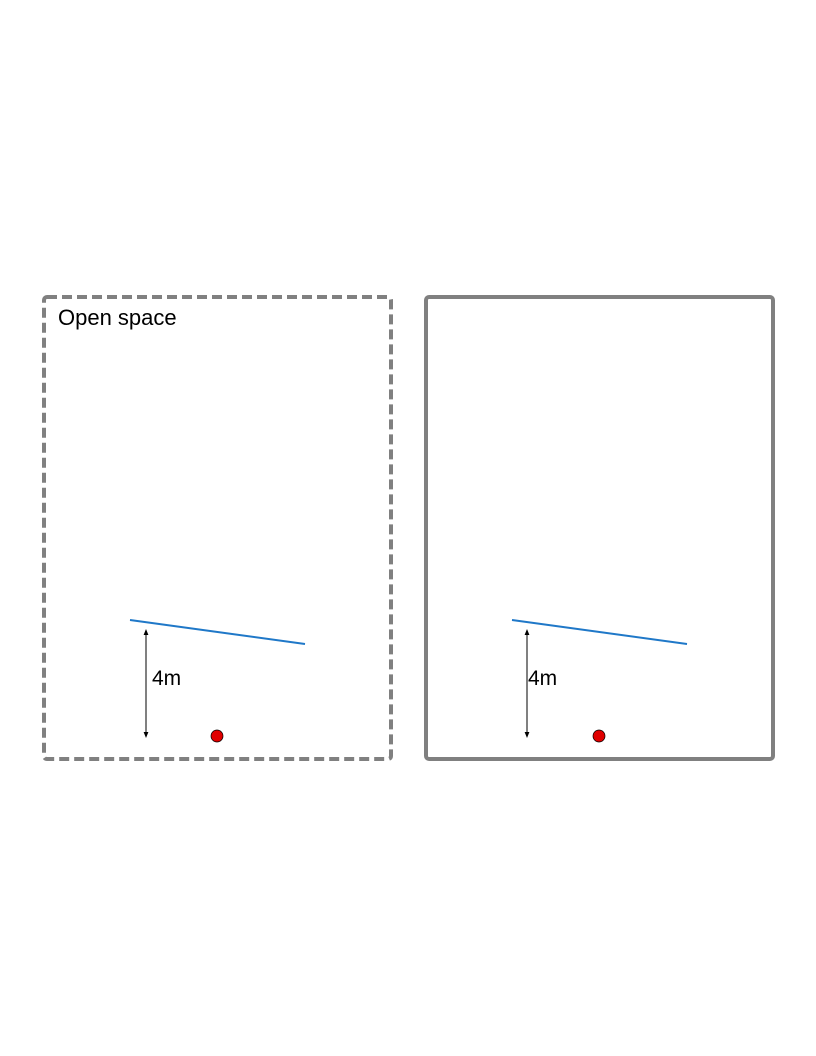 This screenshot has height=1056, width=816. I want to click on panel-title: Open space, so click(117, 317).